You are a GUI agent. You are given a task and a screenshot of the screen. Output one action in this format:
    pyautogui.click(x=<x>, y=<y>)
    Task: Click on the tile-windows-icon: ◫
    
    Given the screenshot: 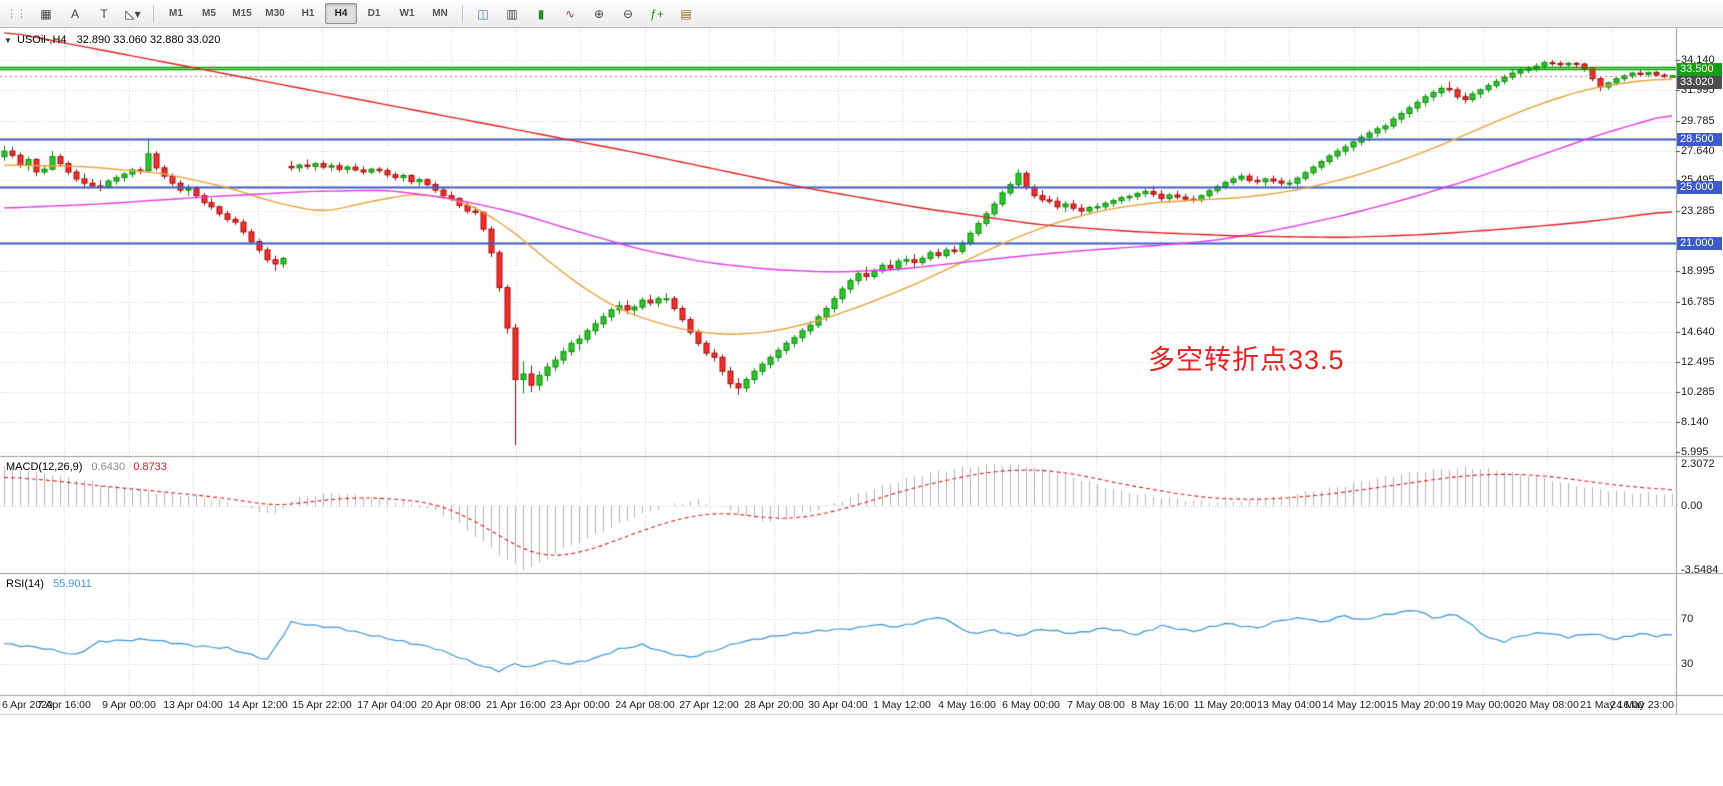 What is the action you would take?
    pyautogui.click(x=483, y=13)
    